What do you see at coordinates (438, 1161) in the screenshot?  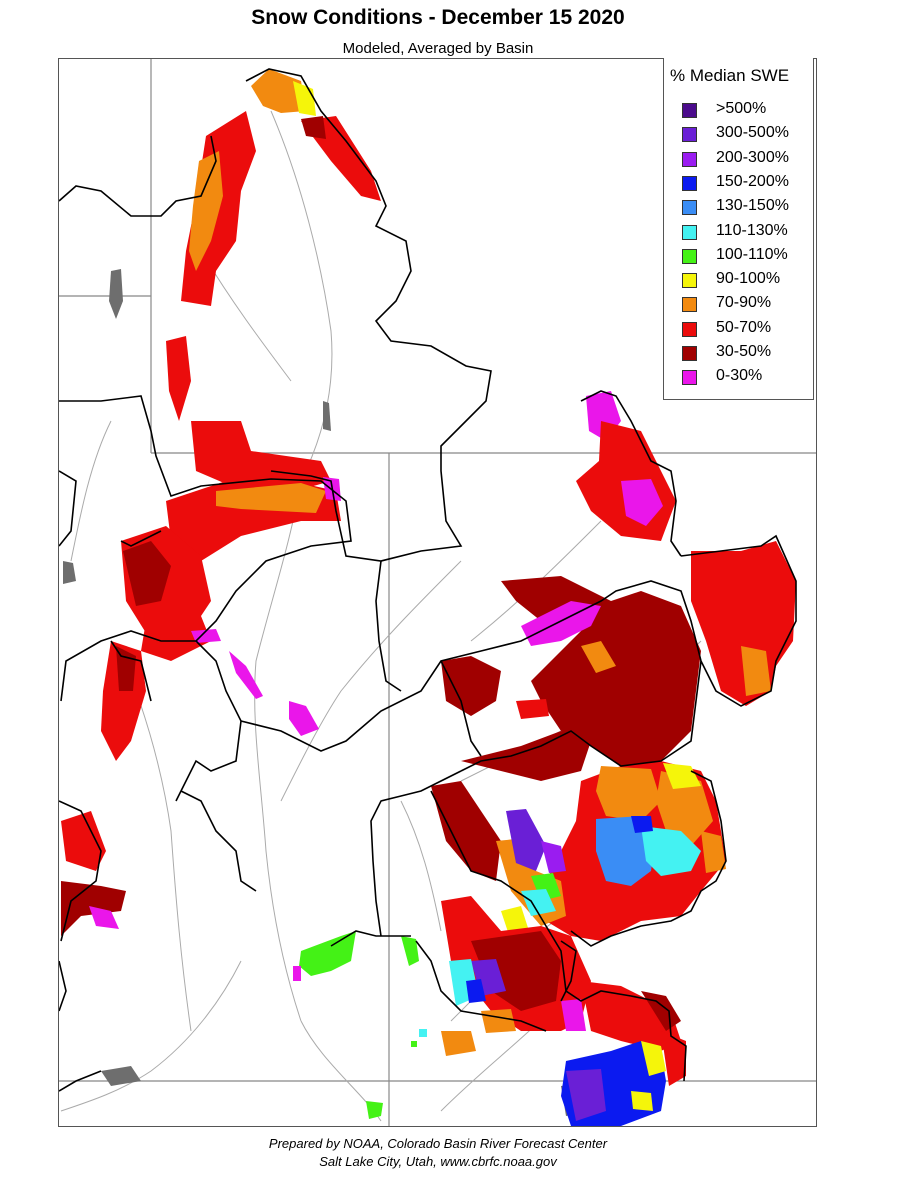 I see `credit-line-2: Salt Lake City, Utah, www.cbrfc.noaa.gov` at bounding box center [438, 1161].